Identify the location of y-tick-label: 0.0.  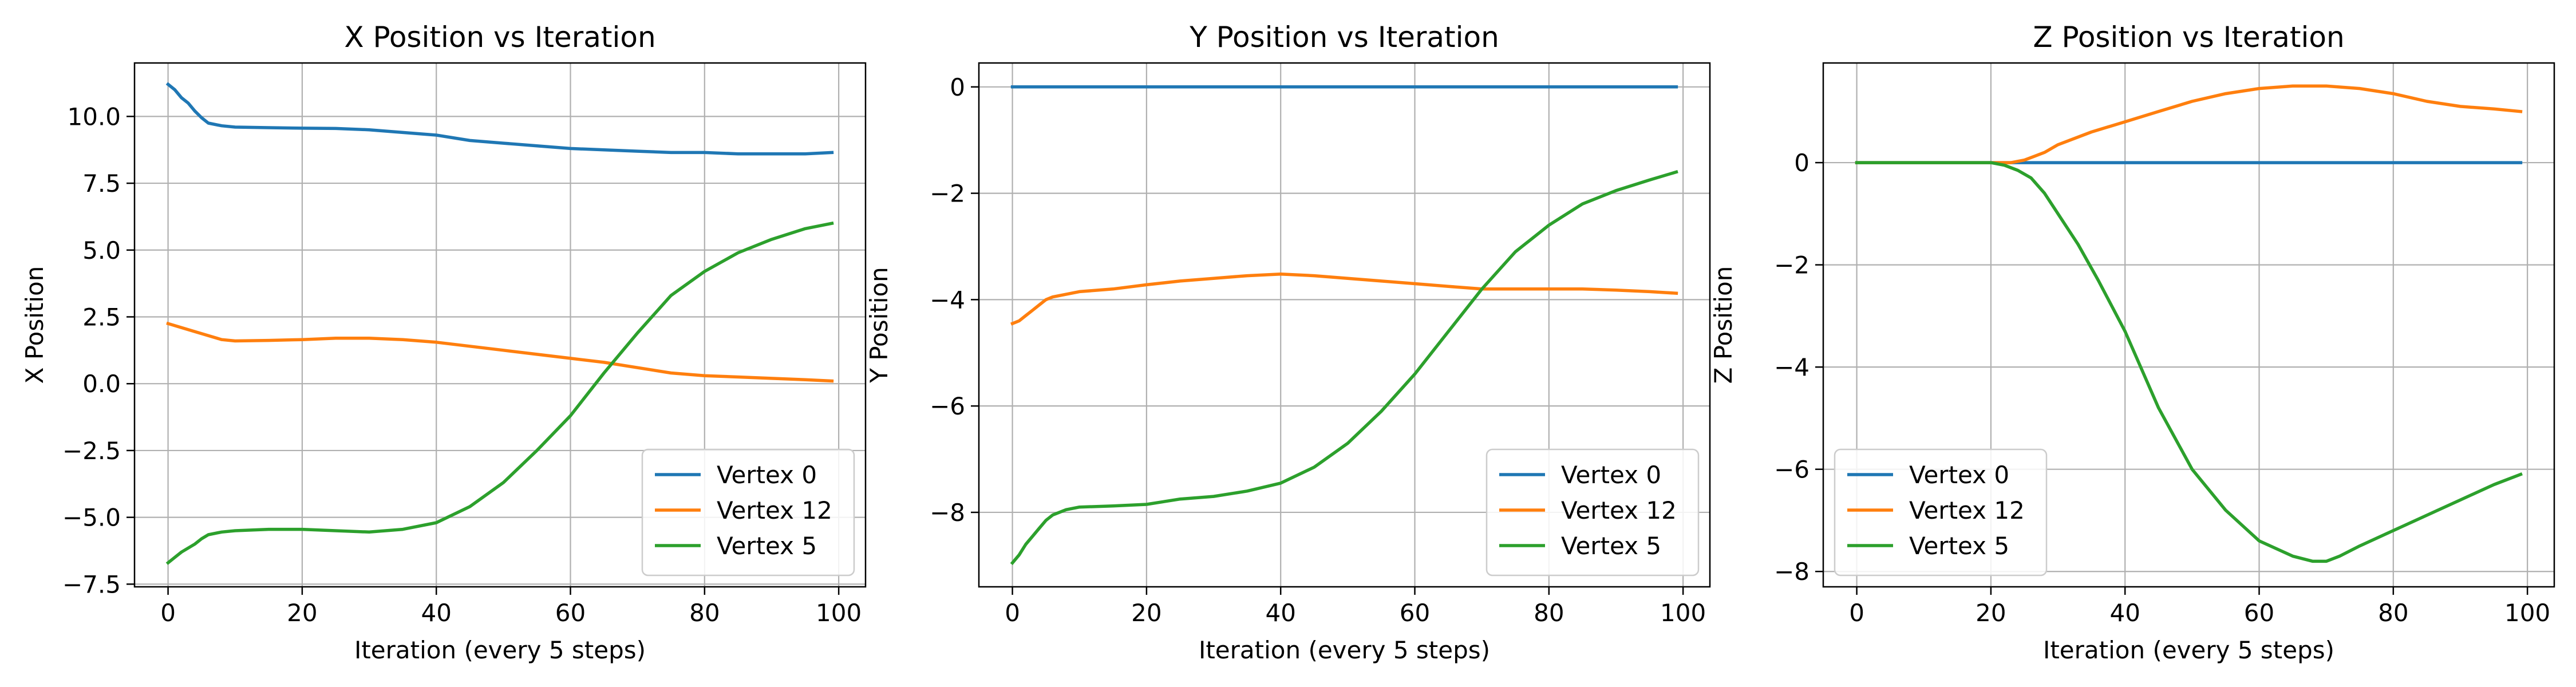
(101, 384).